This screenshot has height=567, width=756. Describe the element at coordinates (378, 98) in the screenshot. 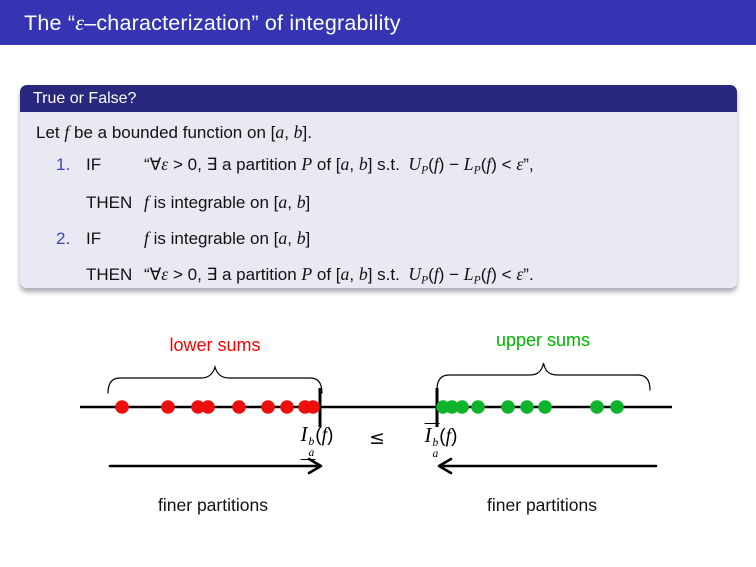

I see `block-header: True or False?` at that location.